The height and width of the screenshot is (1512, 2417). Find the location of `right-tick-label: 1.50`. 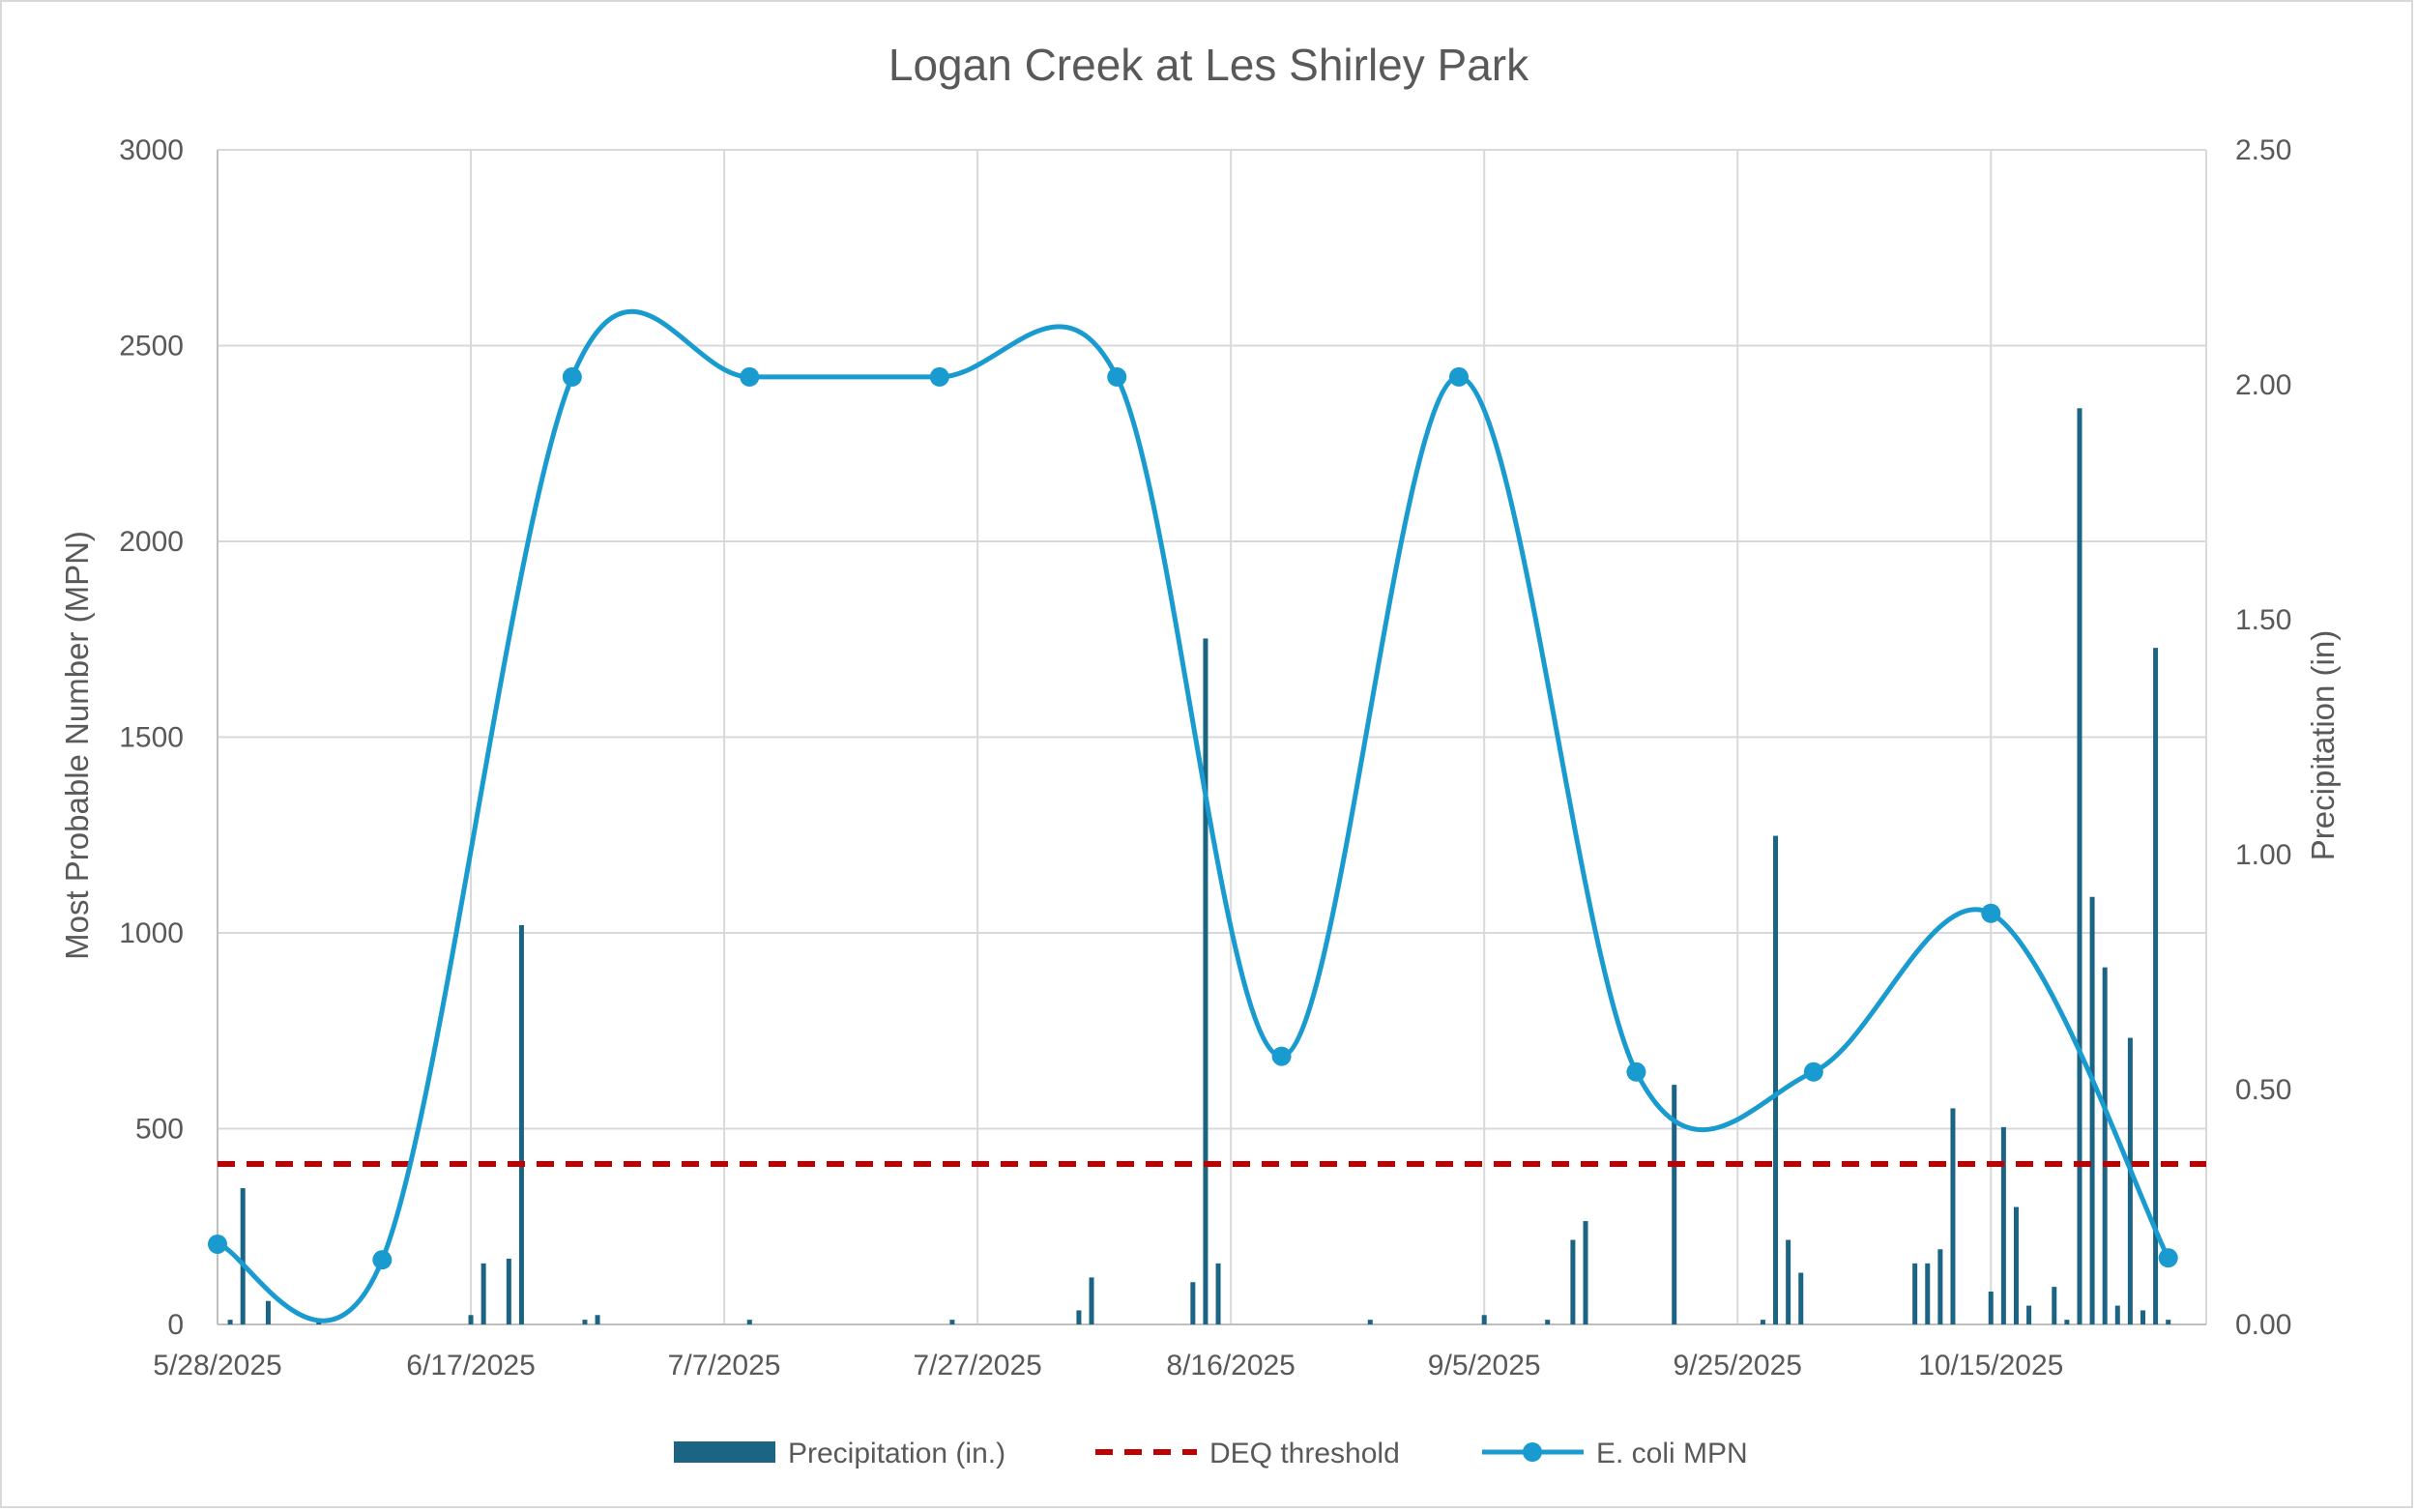

right-tick-label: 1.50 is located at coordinates (2263, 620).